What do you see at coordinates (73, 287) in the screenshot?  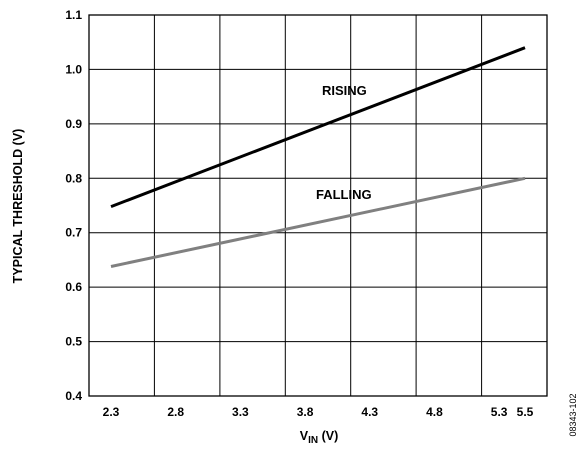 I see `y-tick-label: 0.6` at bounding box center [73, 287].